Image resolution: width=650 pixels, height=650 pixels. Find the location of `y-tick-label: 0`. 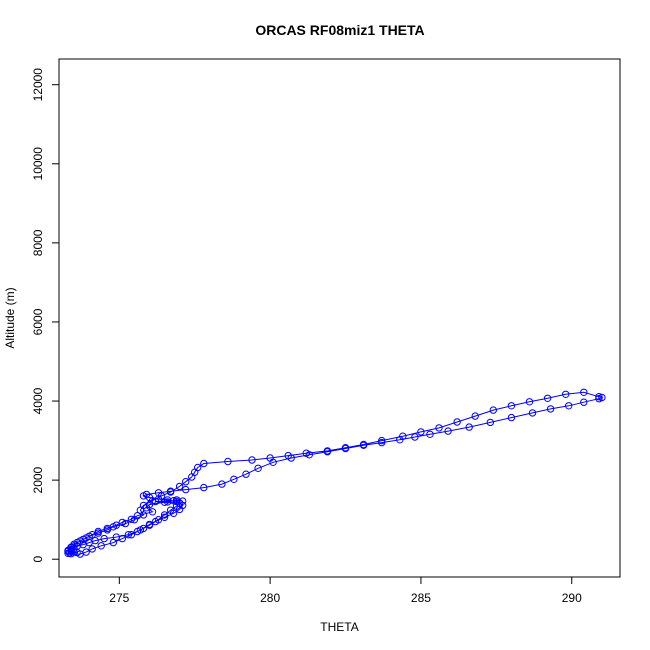

y-tick-label: 0 is located at coordinates (38, 559).